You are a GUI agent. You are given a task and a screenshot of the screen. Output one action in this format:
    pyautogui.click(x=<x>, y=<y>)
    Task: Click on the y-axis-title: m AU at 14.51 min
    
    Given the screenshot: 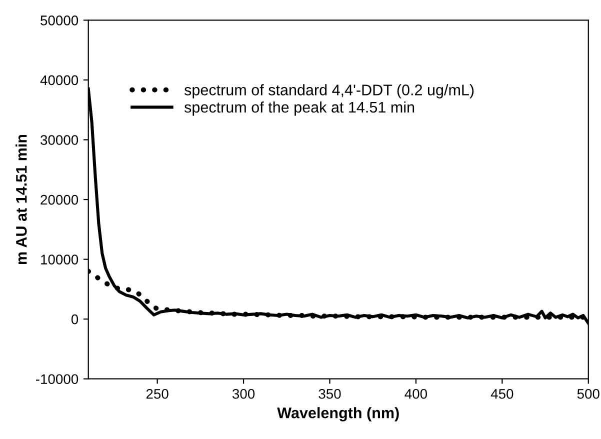 What is the action you would take?
    pyautogui.click(x=21, y=199)
    